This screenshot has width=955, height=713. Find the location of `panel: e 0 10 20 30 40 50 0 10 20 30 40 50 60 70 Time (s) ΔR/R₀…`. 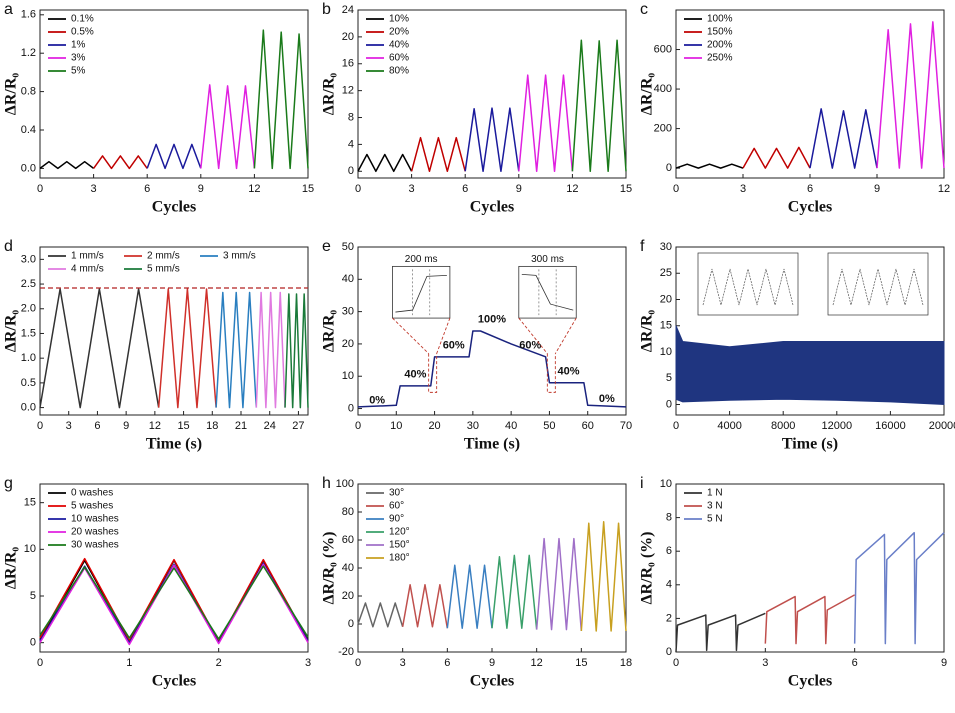

panel: e 0 10 20 30 40 50 0 10 20 30 40 50 60 70 Time (s) ΔR/R₀… is located at coordinates (476, 345).